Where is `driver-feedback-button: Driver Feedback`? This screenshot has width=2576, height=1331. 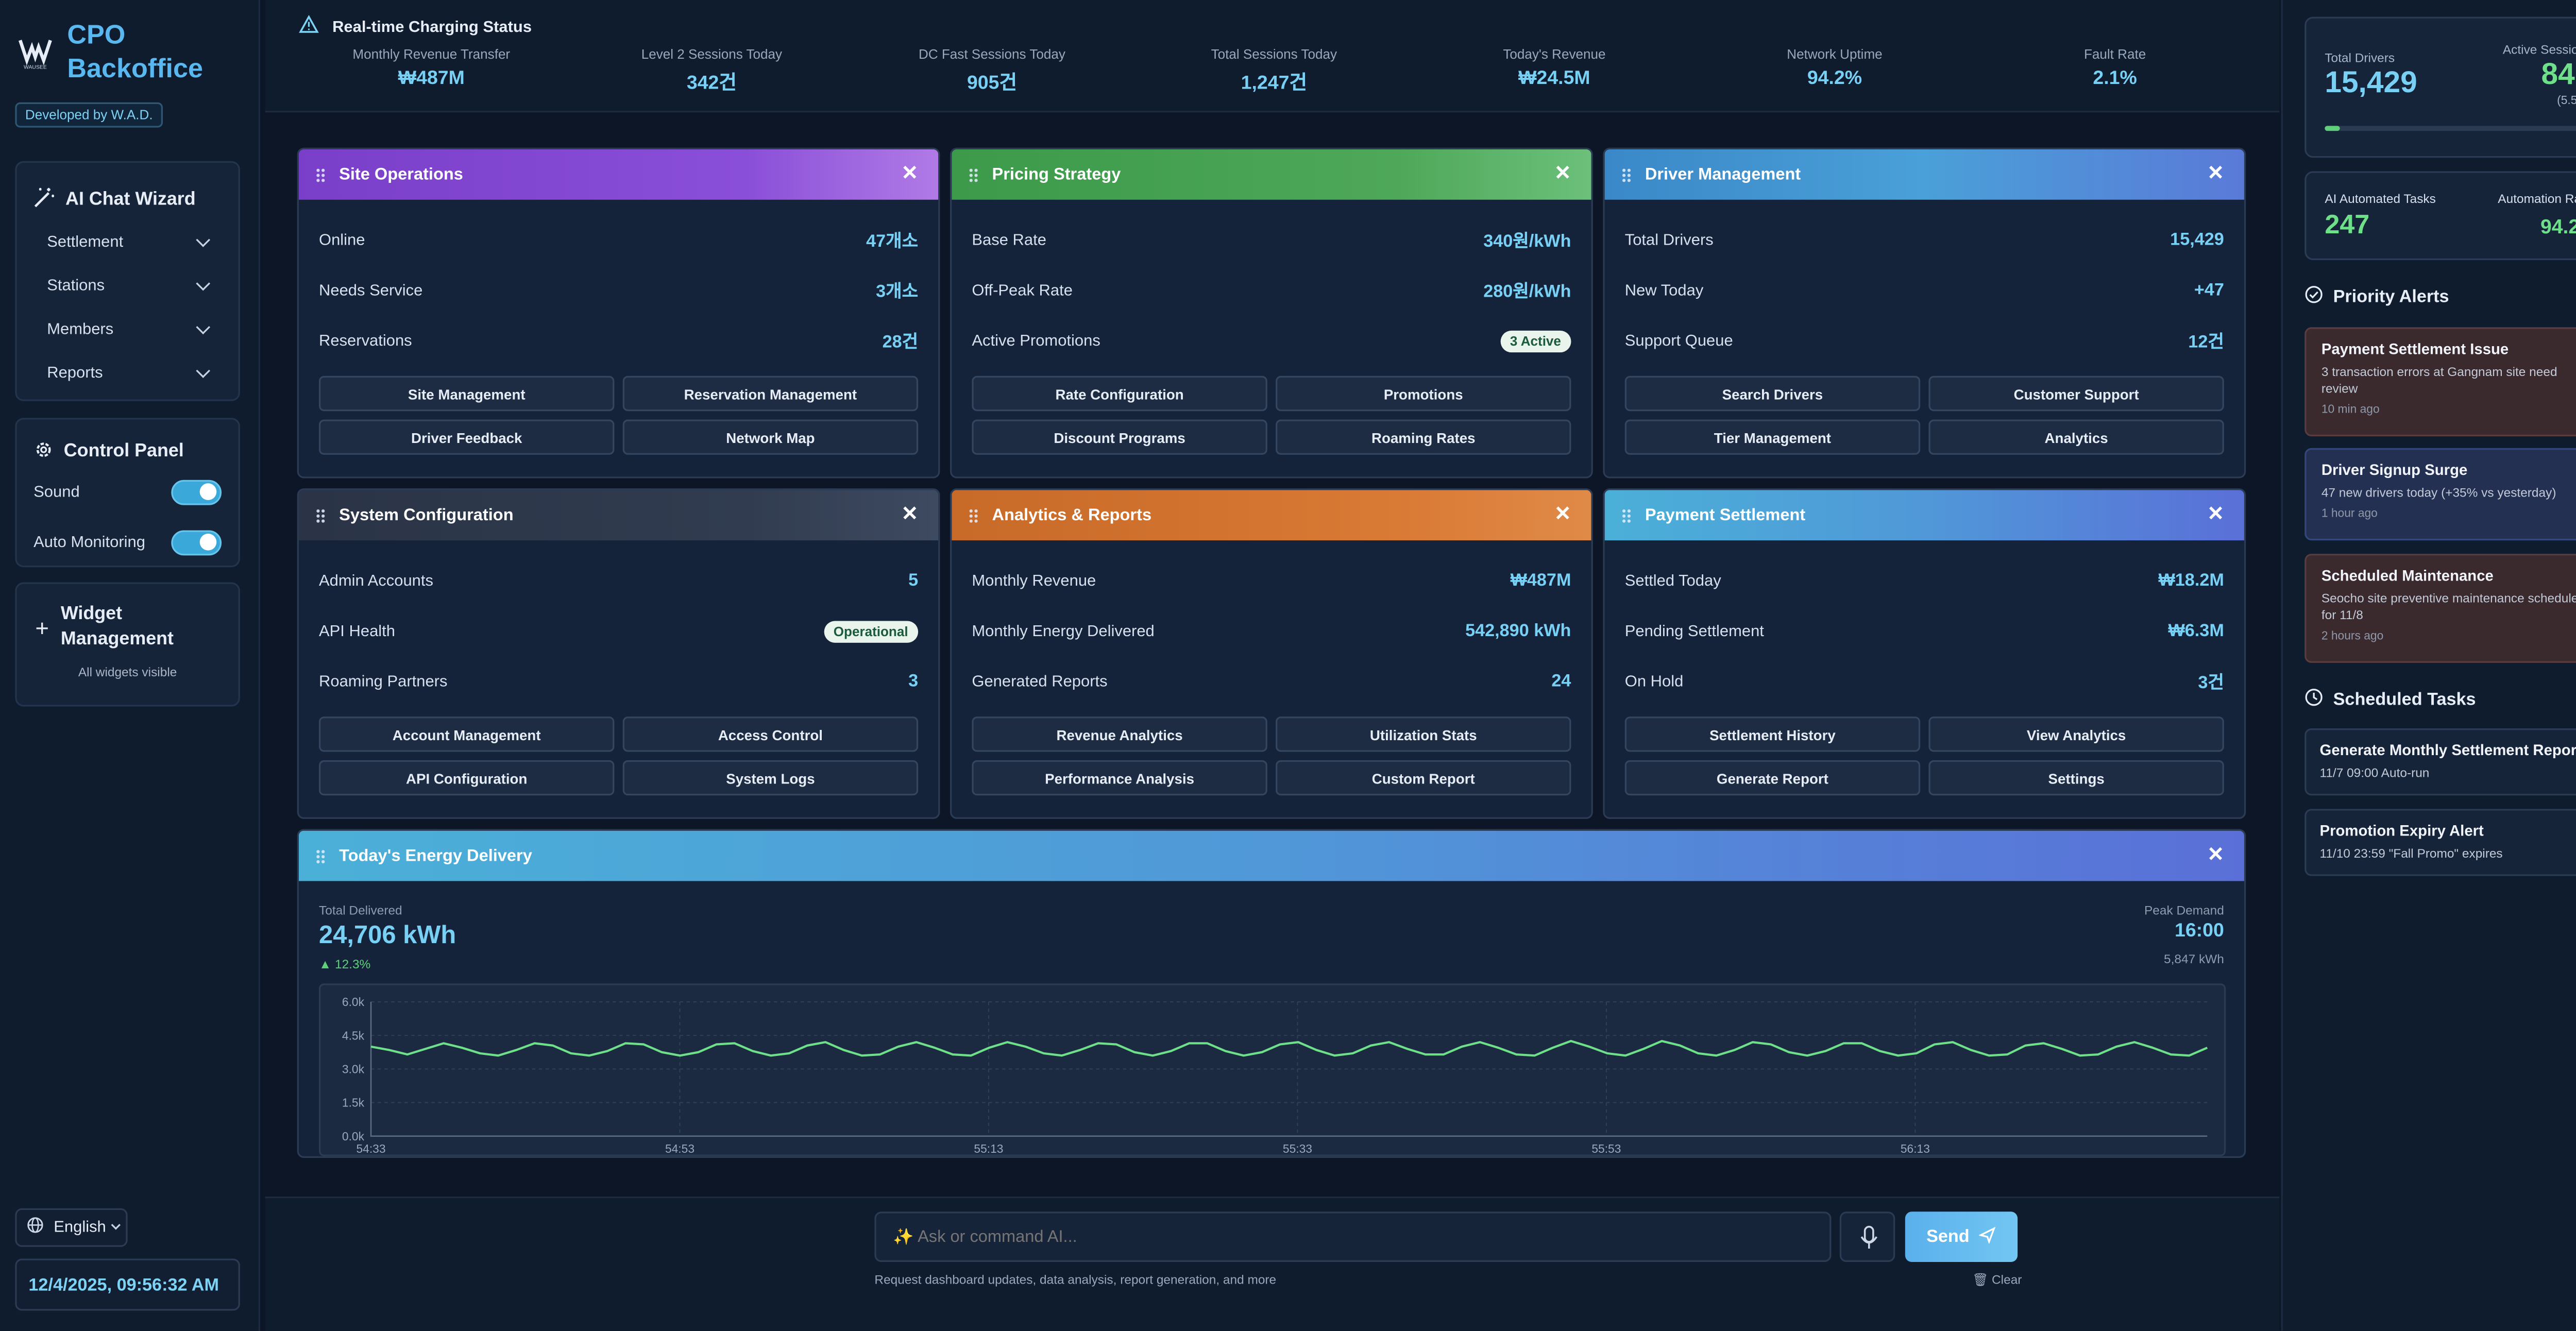
driver-feedback-button: Driver Feedback is located at coordinates (467, 437).